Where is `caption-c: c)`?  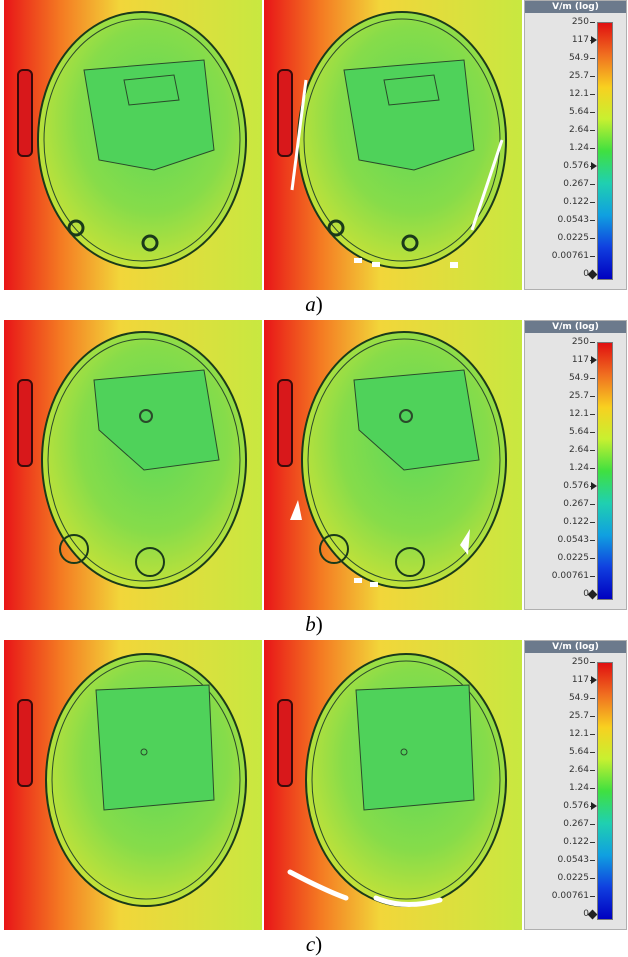 caption-c: c) is located at coordinates (314, 944).